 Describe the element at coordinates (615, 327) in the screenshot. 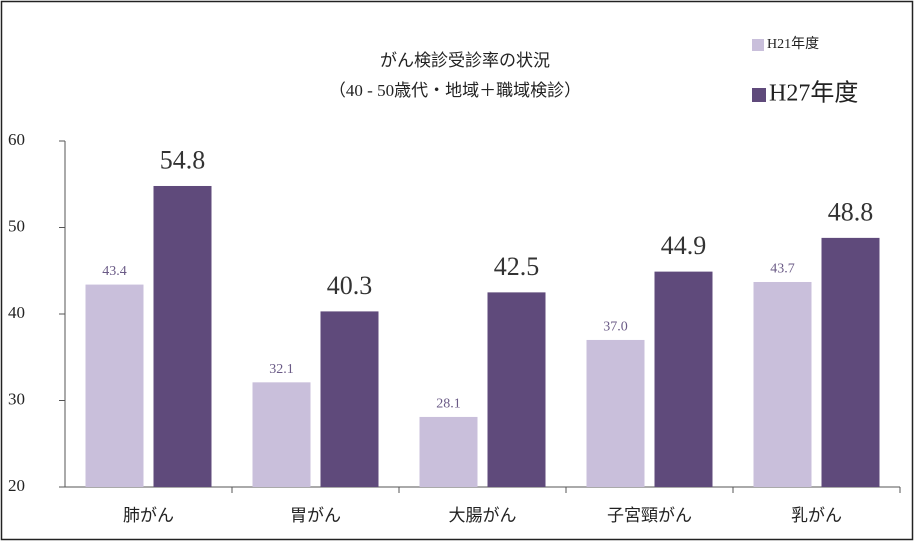

I see `value-label: 37.0` at that location.